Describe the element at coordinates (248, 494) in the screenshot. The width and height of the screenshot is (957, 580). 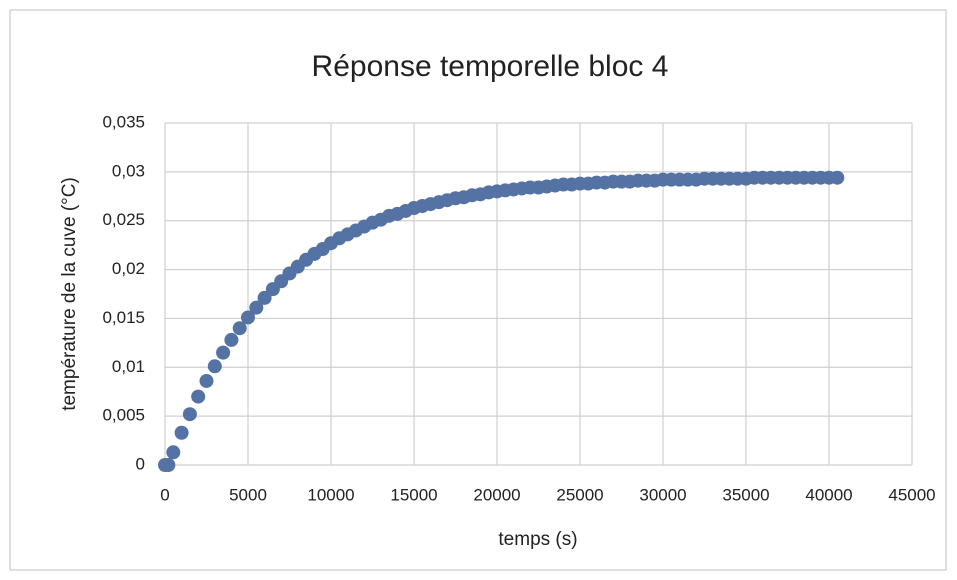
I see `x-tick-label: 5000` at that location.